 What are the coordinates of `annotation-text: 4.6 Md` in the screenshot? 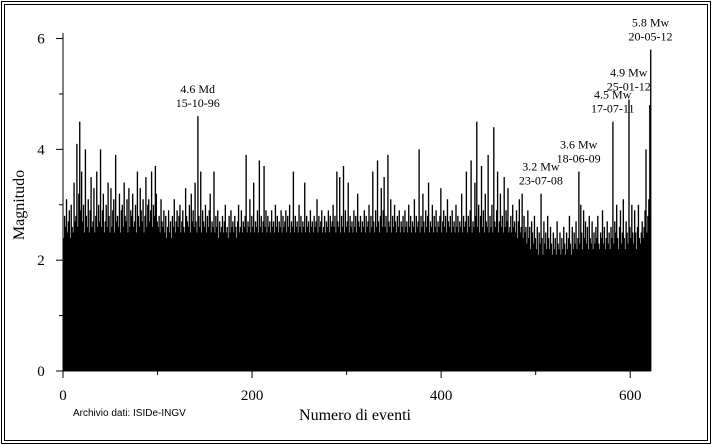 It's located at (197, 89).